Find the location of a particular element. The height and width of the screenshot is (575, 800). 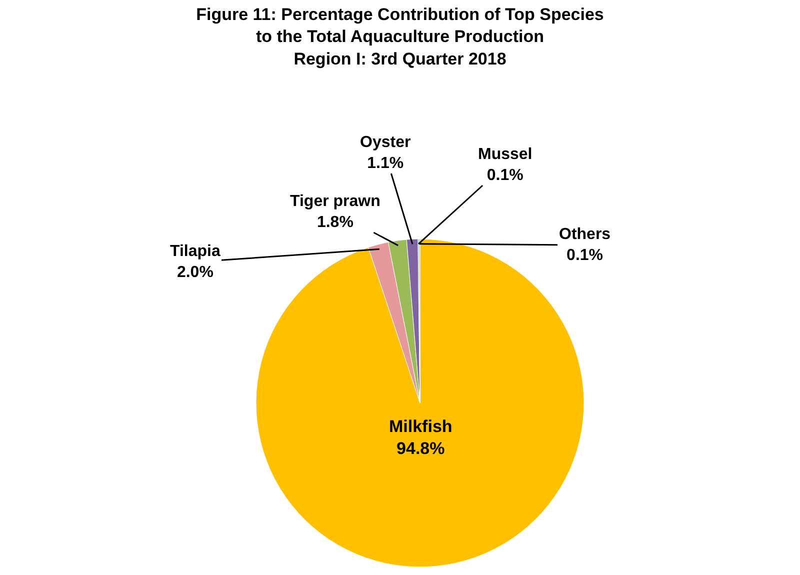

slice-label: Mussel is located at coordinates (505, 154).